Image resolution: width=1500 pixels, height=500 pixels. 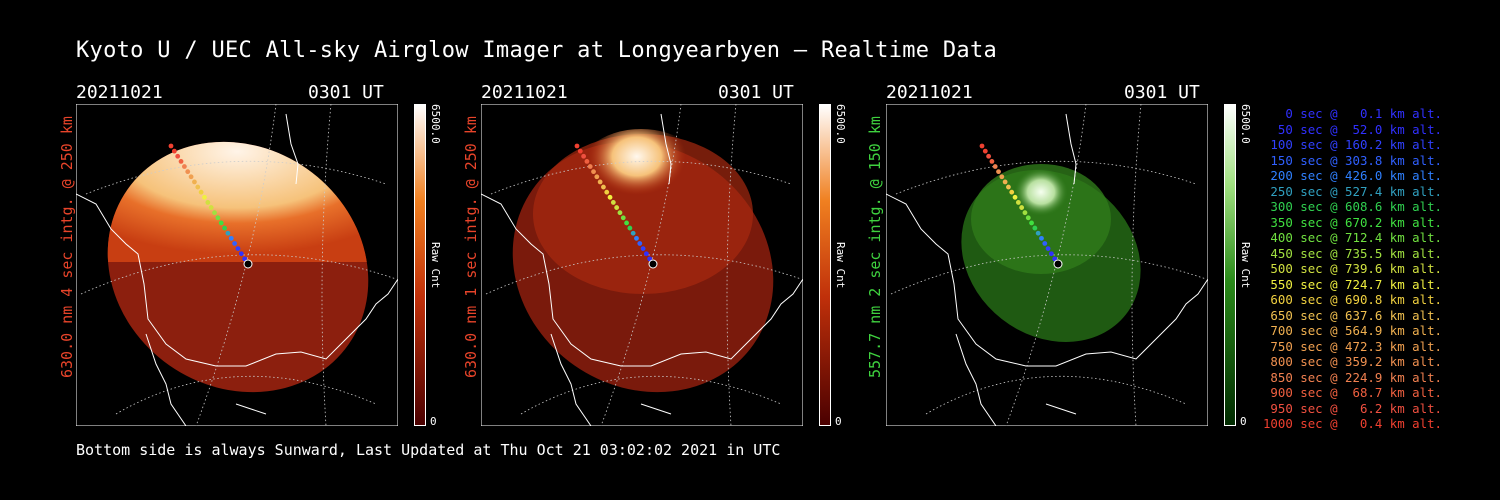 What do you see at coordinates (1356, 299) in the screenshot?
I see `legend-row: 600 sec @ 690.8 km alt.` at bounding box center [1356, 299].